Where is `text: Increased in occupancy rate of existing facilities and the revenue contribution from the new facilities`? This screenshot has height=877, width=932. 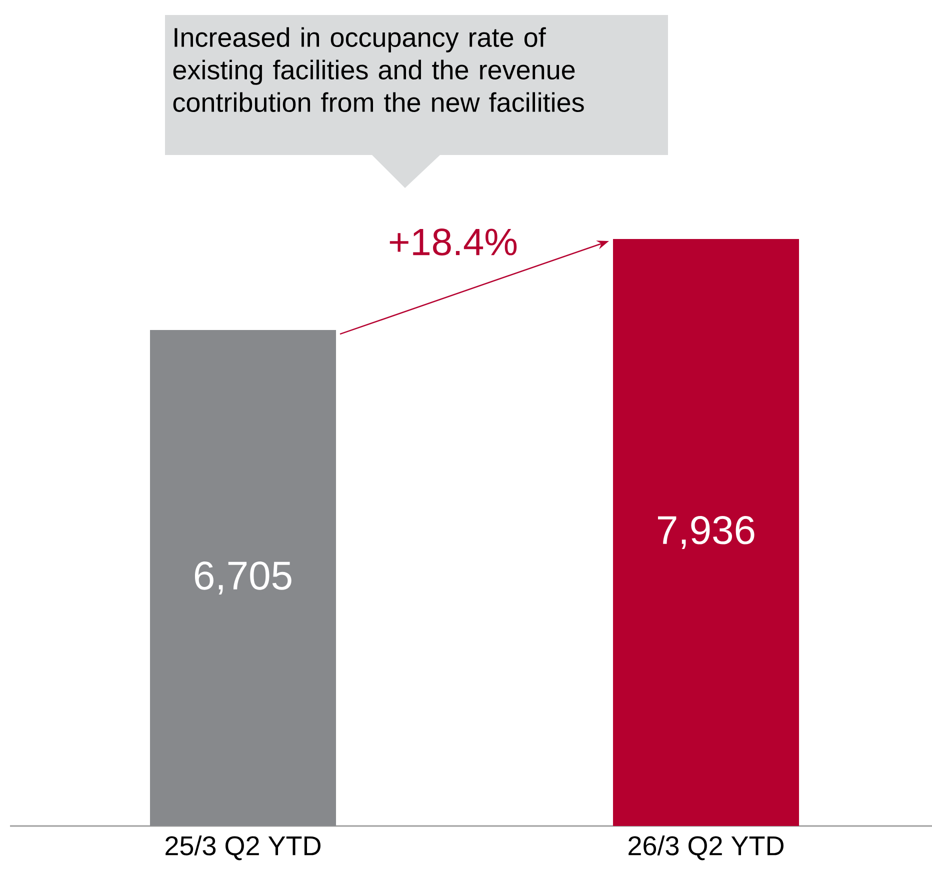
text: Increased in occupancy rate of existing facilities and the revenue contribution from the new facilities is located at coordinates (378, 69).